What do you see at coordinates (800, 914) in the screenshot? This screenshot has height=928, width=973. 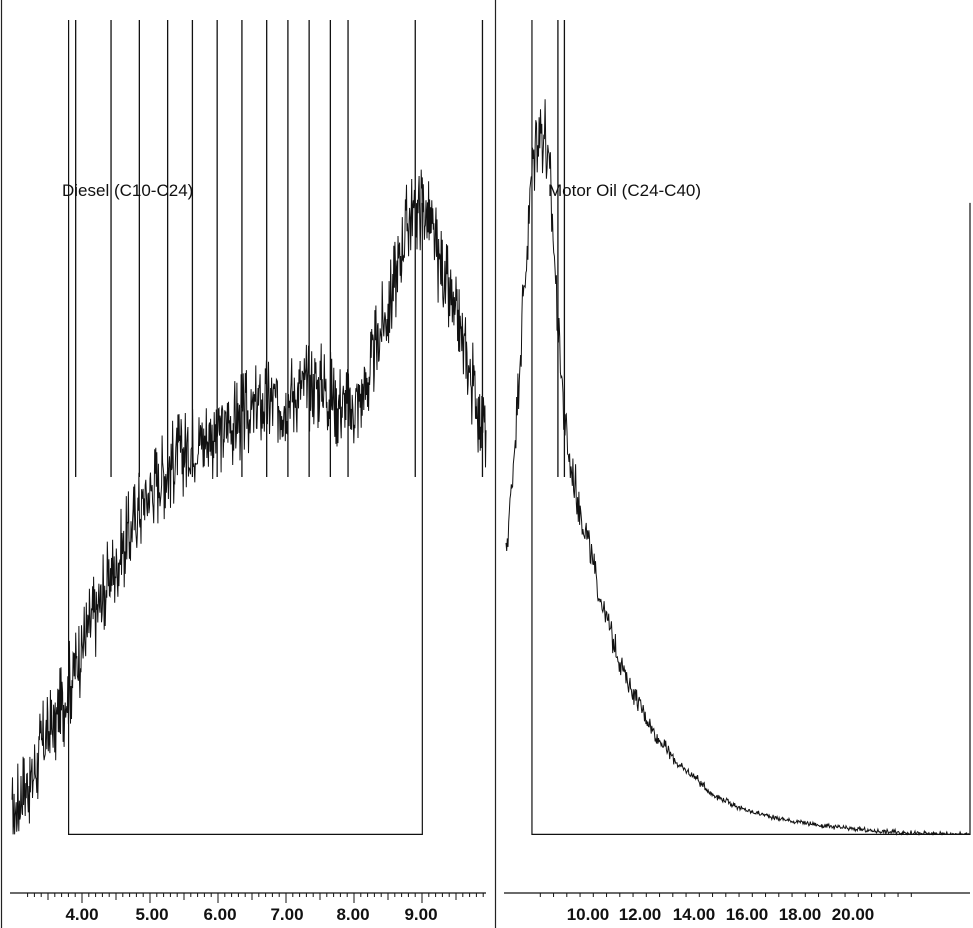 I see `motor-oil-tick-label: 18.00` at bounding box center [800, 914].